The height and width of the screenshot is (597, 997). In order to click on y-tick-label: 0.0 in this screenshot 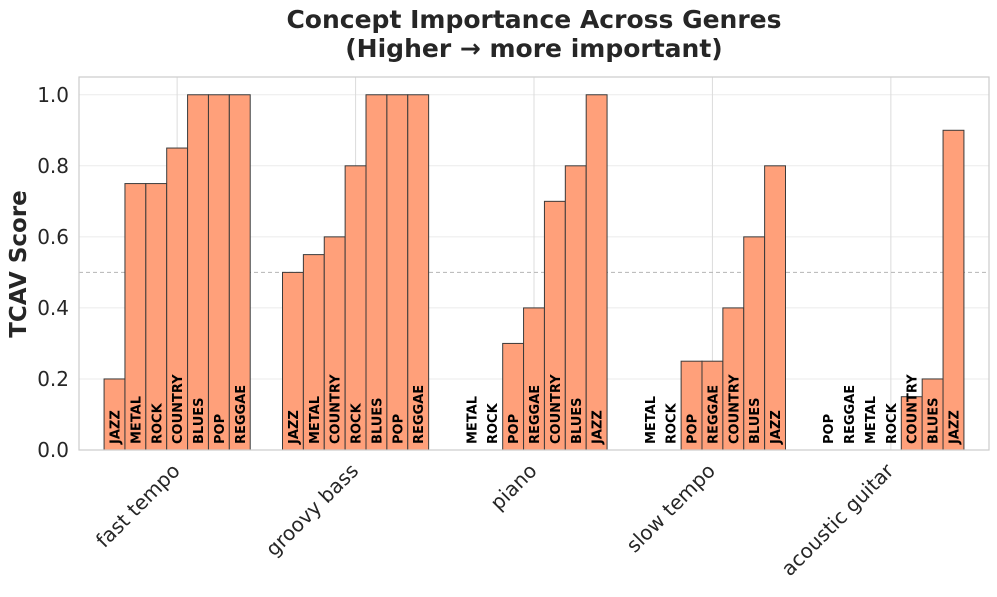, I will do `click(53, 450)`.